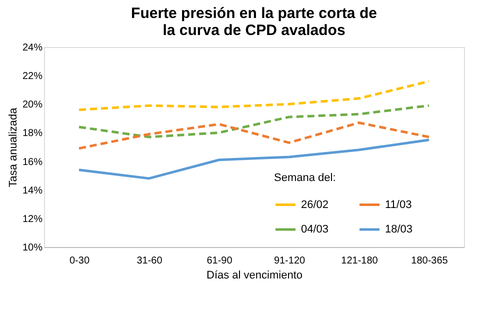 The image size is (490, 320). Describe the element at coordinates (398, 204) in the screenshot. I see `legend-label: 11/03` at that location.